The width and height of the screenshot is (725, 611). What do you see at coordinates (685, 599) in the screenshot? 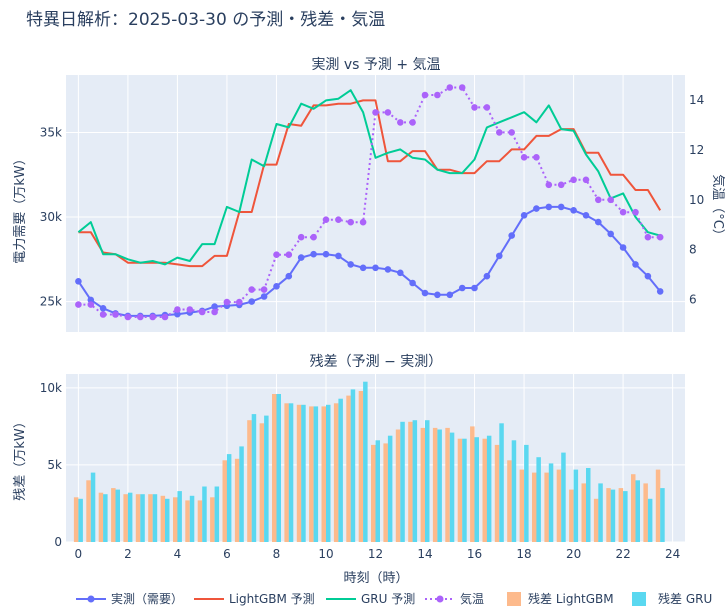
I see `legend-label-residual-gru: 残差 GRU` at bounding box center [685, 599].